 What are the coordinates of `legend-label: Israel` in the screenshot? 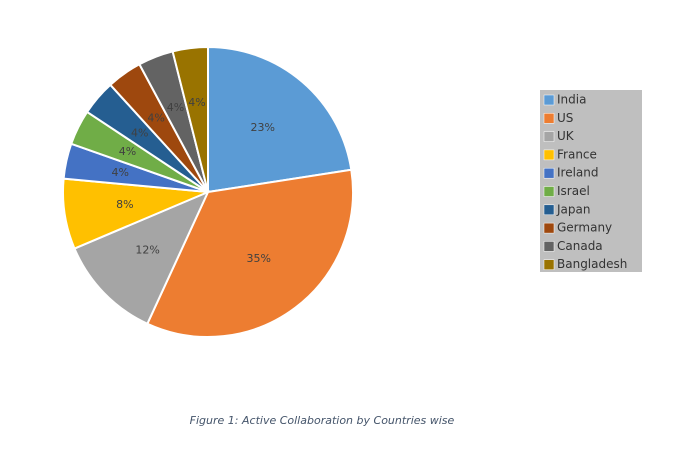 It's located at (573, 191).